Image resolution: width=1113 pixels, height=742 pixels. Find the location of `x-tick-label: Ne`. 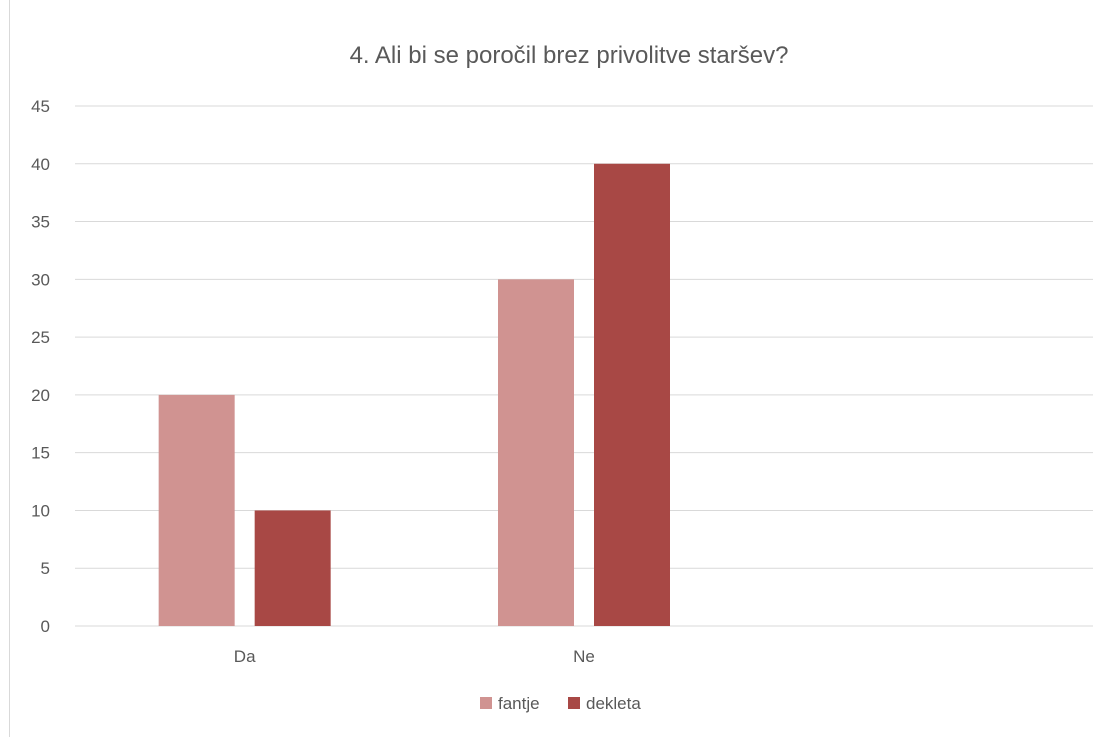

x-tick-label: Ne is located at coordinates (584, 656).